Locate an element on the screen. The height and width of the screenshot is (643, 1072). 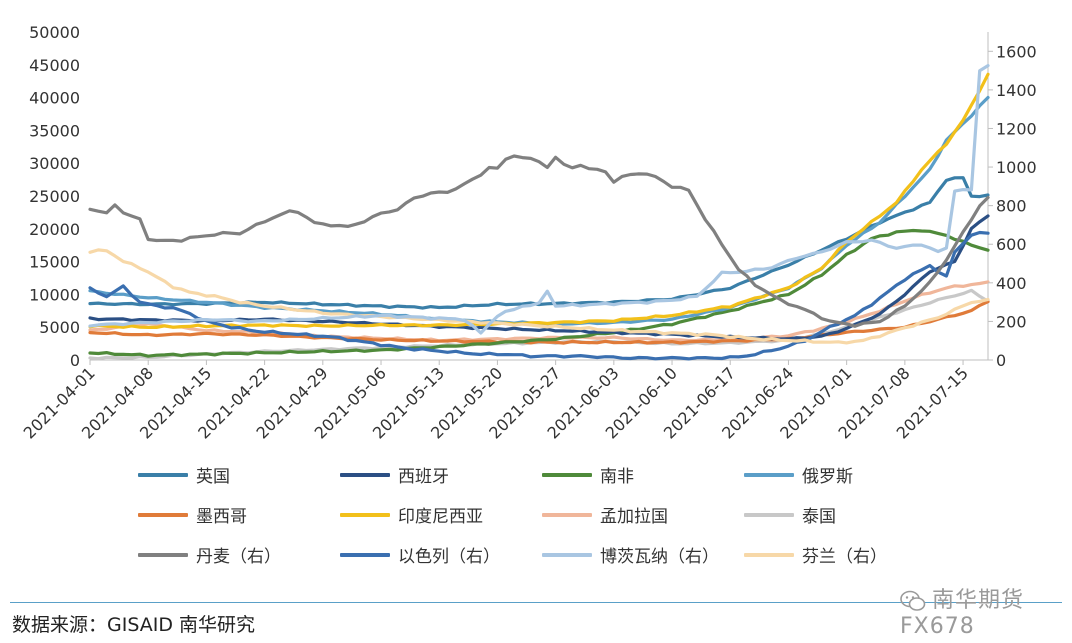
right-axis-tick-label: 800 is located at coordinates (1011, 206).